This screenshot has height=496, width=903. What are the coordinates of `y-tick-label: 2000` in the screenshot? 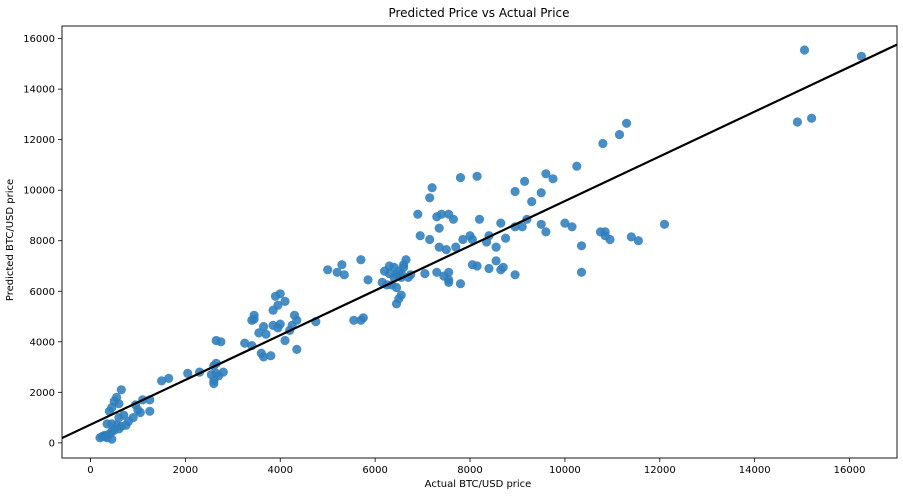 It's located at (42, 393).